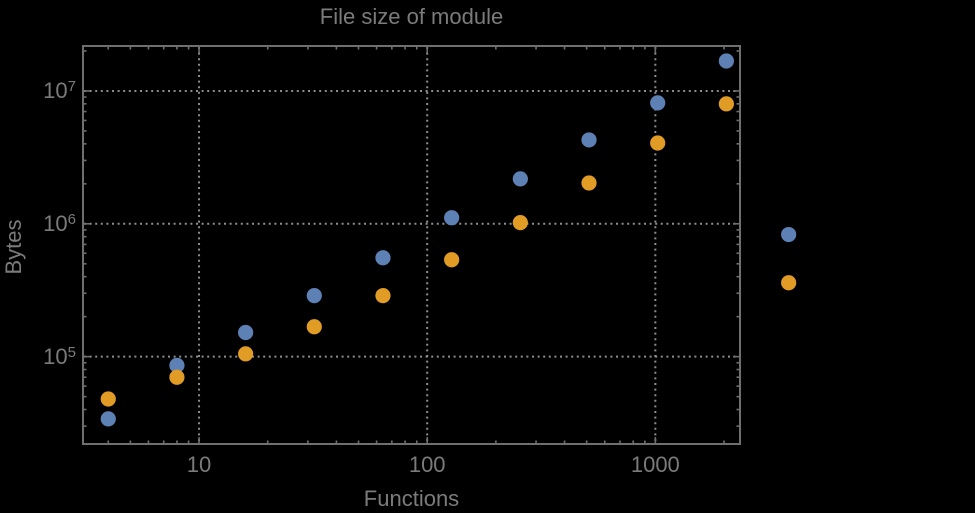  Describe the element at coordinates (411, 498) in the screenshot. I see `x-axis-label: Functions` at that location.